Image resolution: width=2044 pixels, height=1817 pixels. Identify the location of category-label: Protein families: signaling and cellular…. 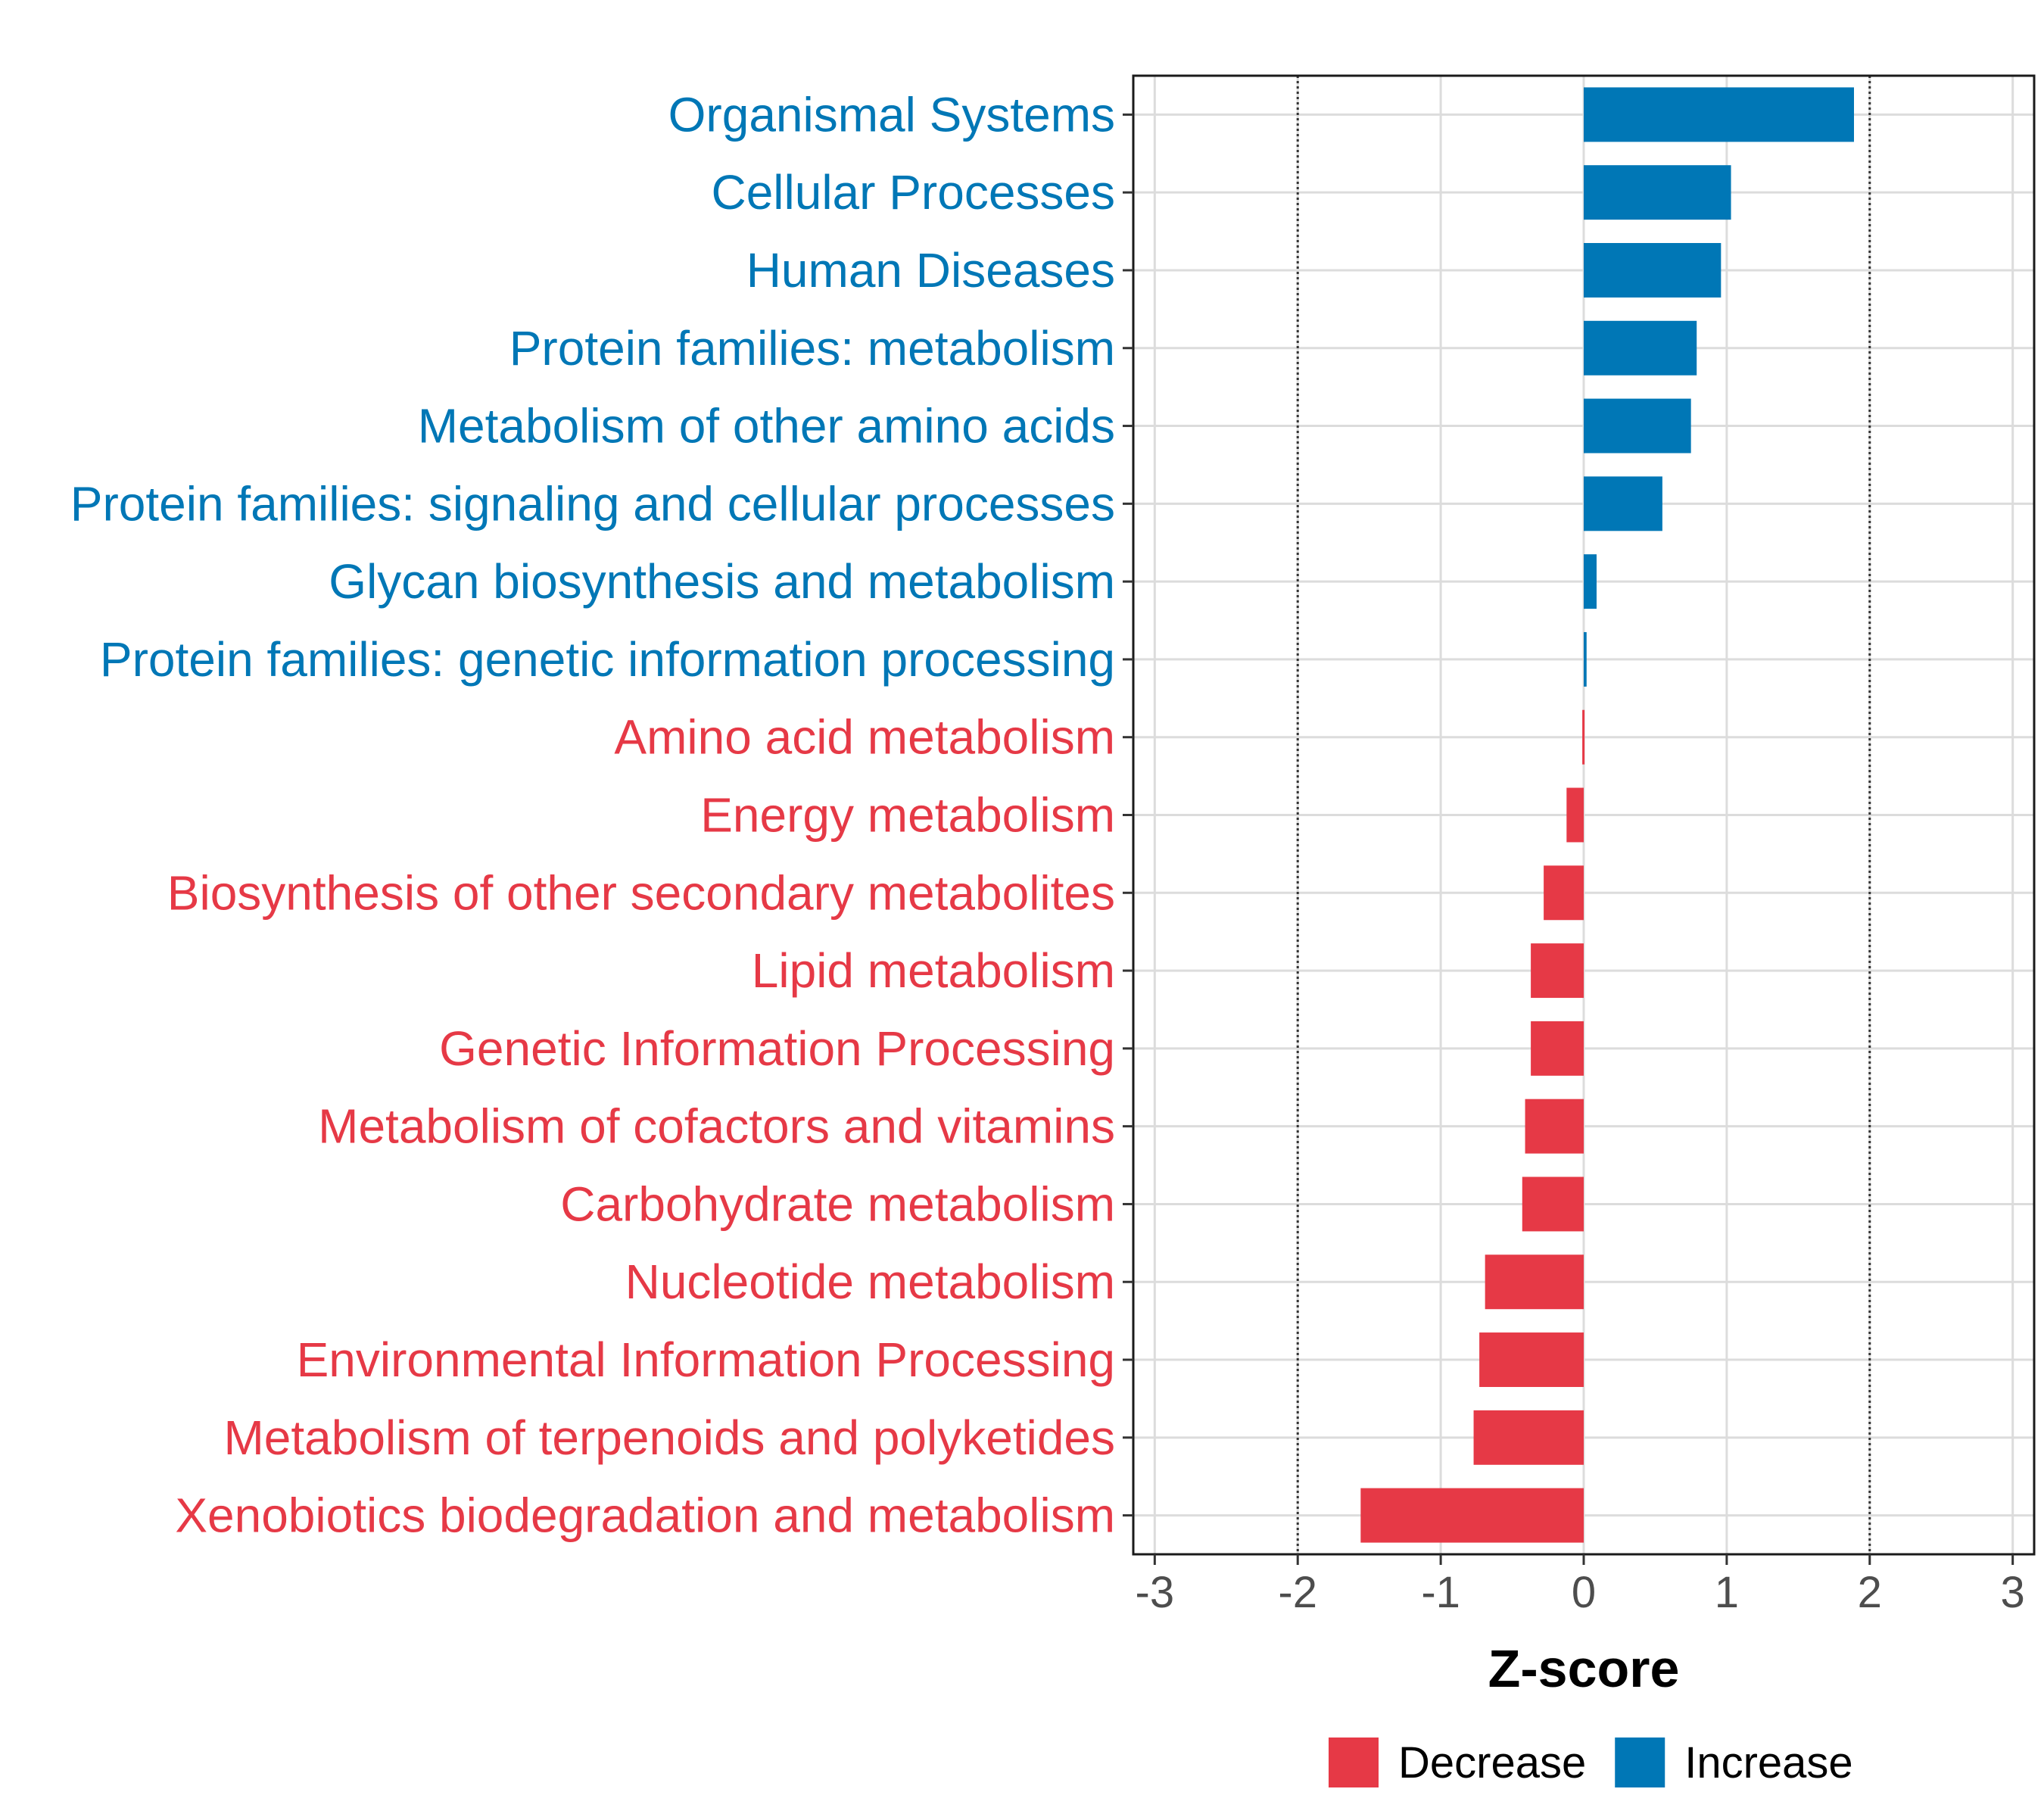
(592, 503).